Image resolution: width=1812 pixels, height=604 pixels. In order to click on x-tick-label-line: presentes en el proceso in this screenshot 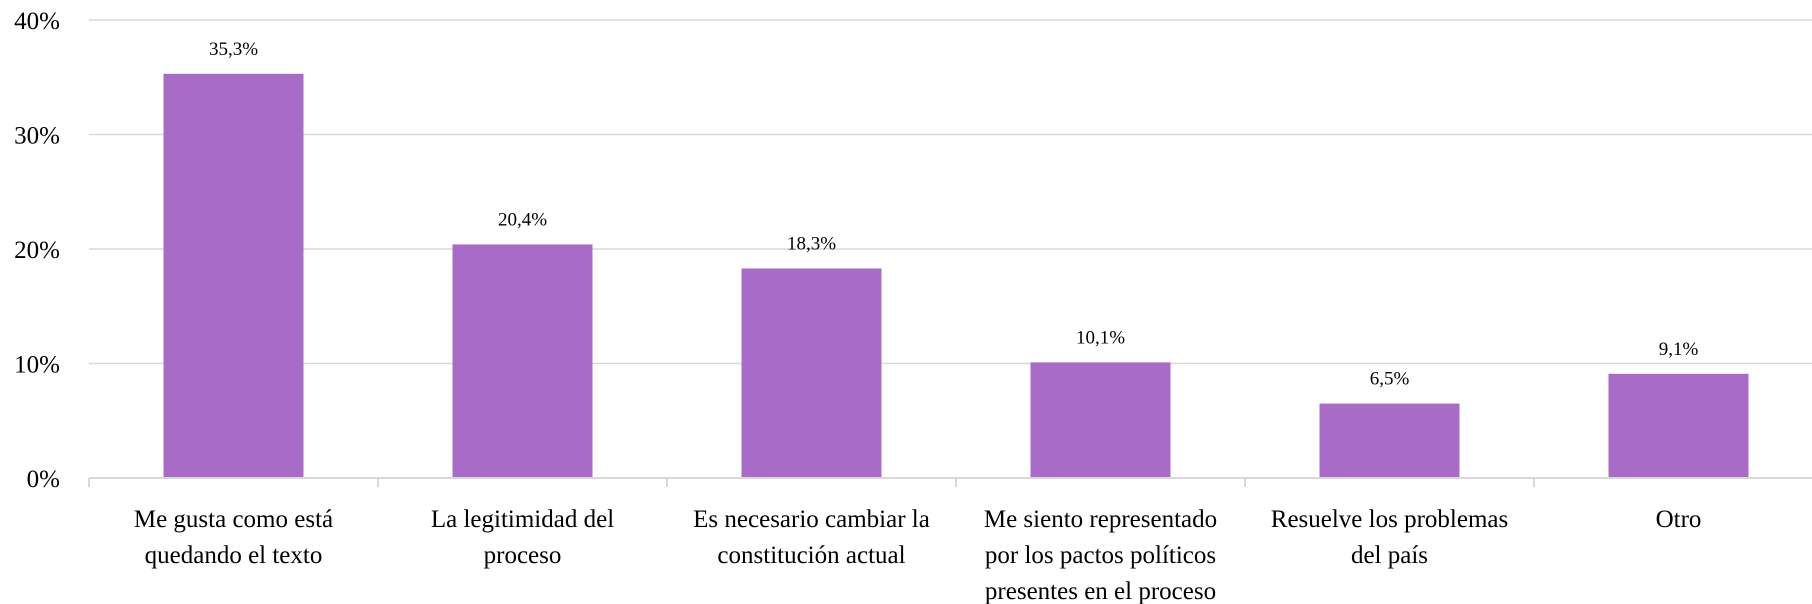, I will do `click(1100, 591)`.